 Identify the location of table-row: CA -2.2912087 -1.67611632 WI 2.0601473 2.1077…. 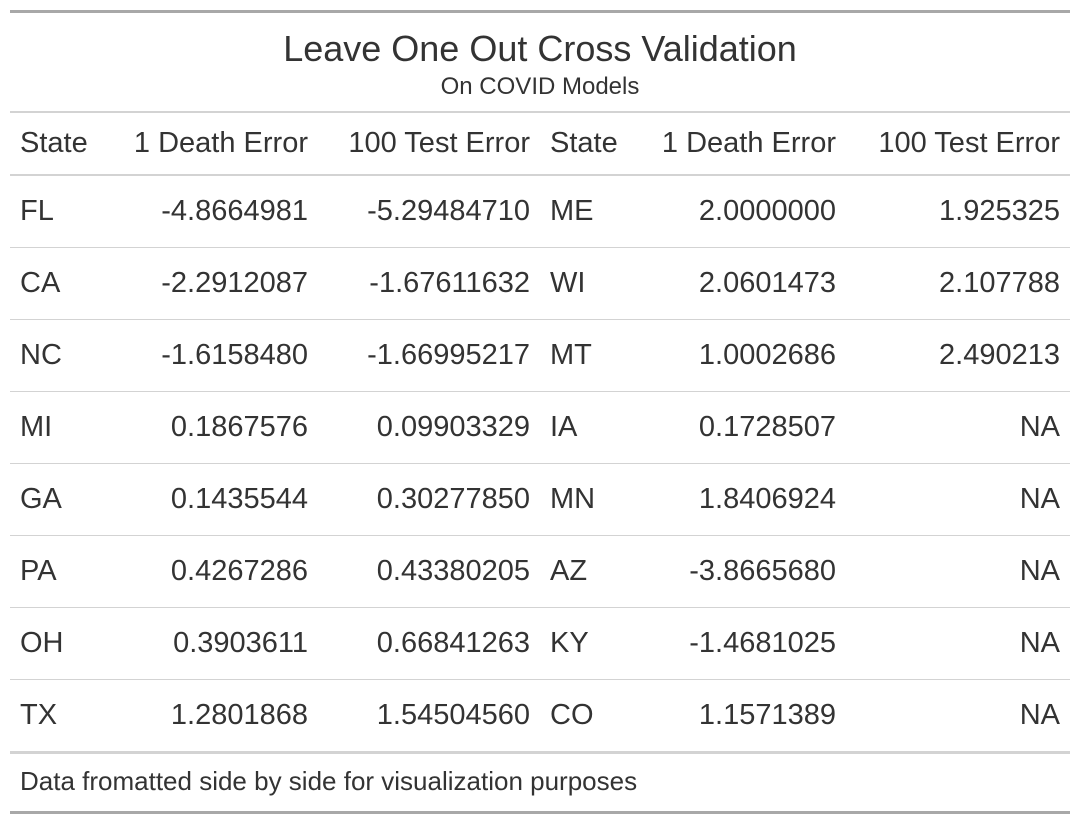
(540, 283).